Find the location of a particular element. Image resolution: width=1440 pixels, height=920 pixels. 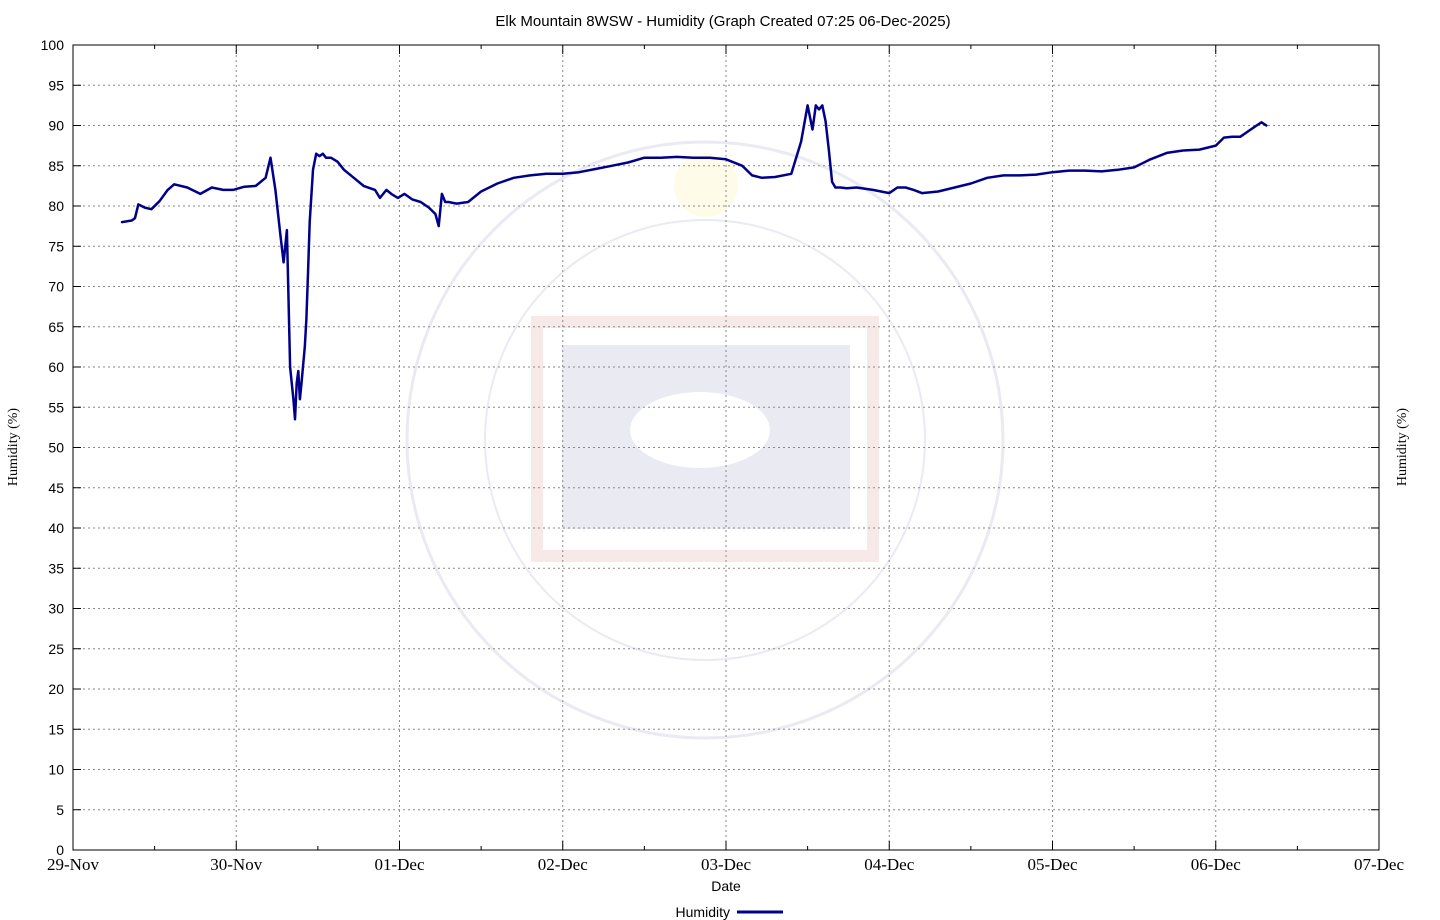

y-tick-label: 5 is located at coordinates (60, 810).